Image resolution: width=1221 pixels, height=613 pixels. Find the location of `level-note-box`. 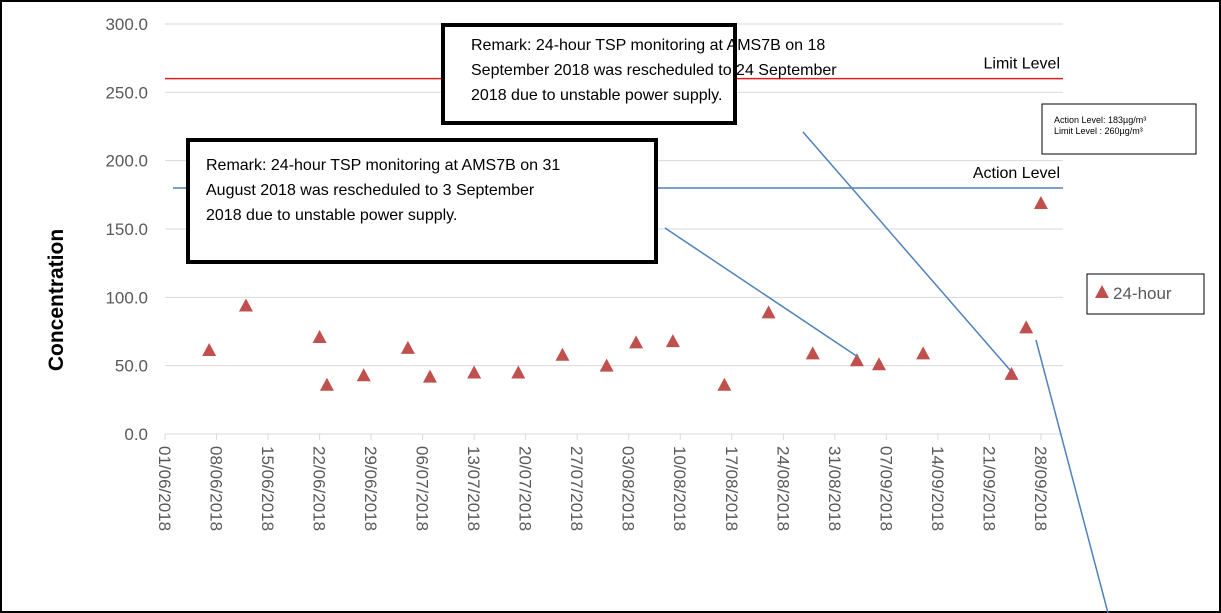

level-note-box is located at coordinates (1119, 129).